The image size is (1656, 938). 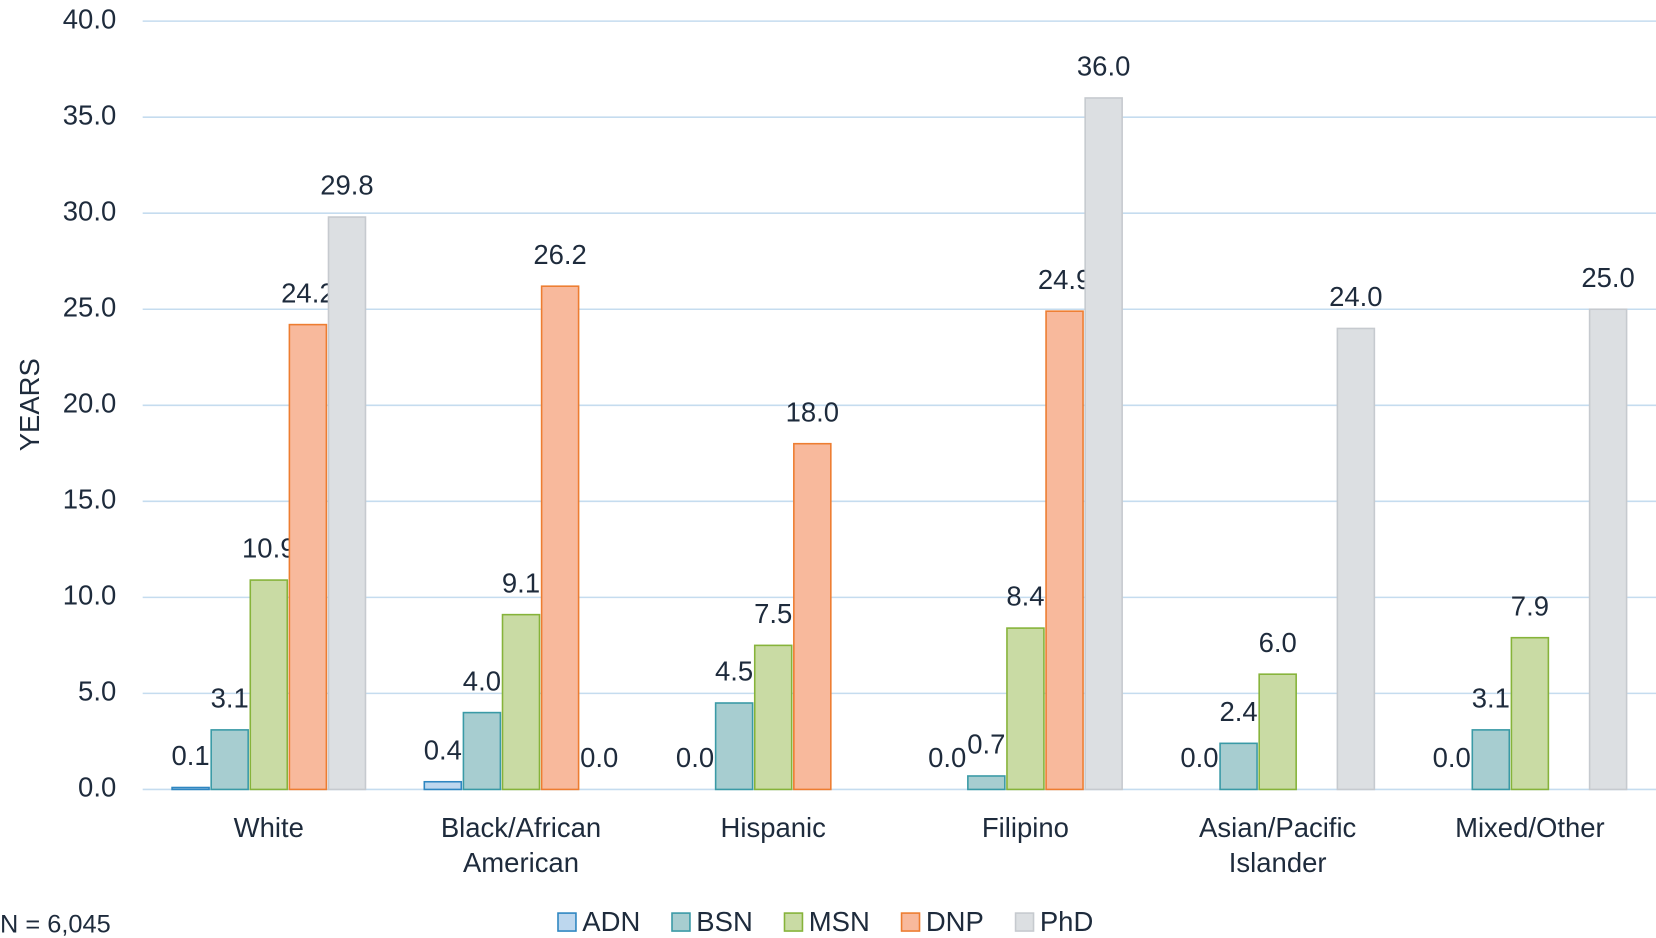 I want to click on y-tick-label: 40.0, so click(x=89, y=18).